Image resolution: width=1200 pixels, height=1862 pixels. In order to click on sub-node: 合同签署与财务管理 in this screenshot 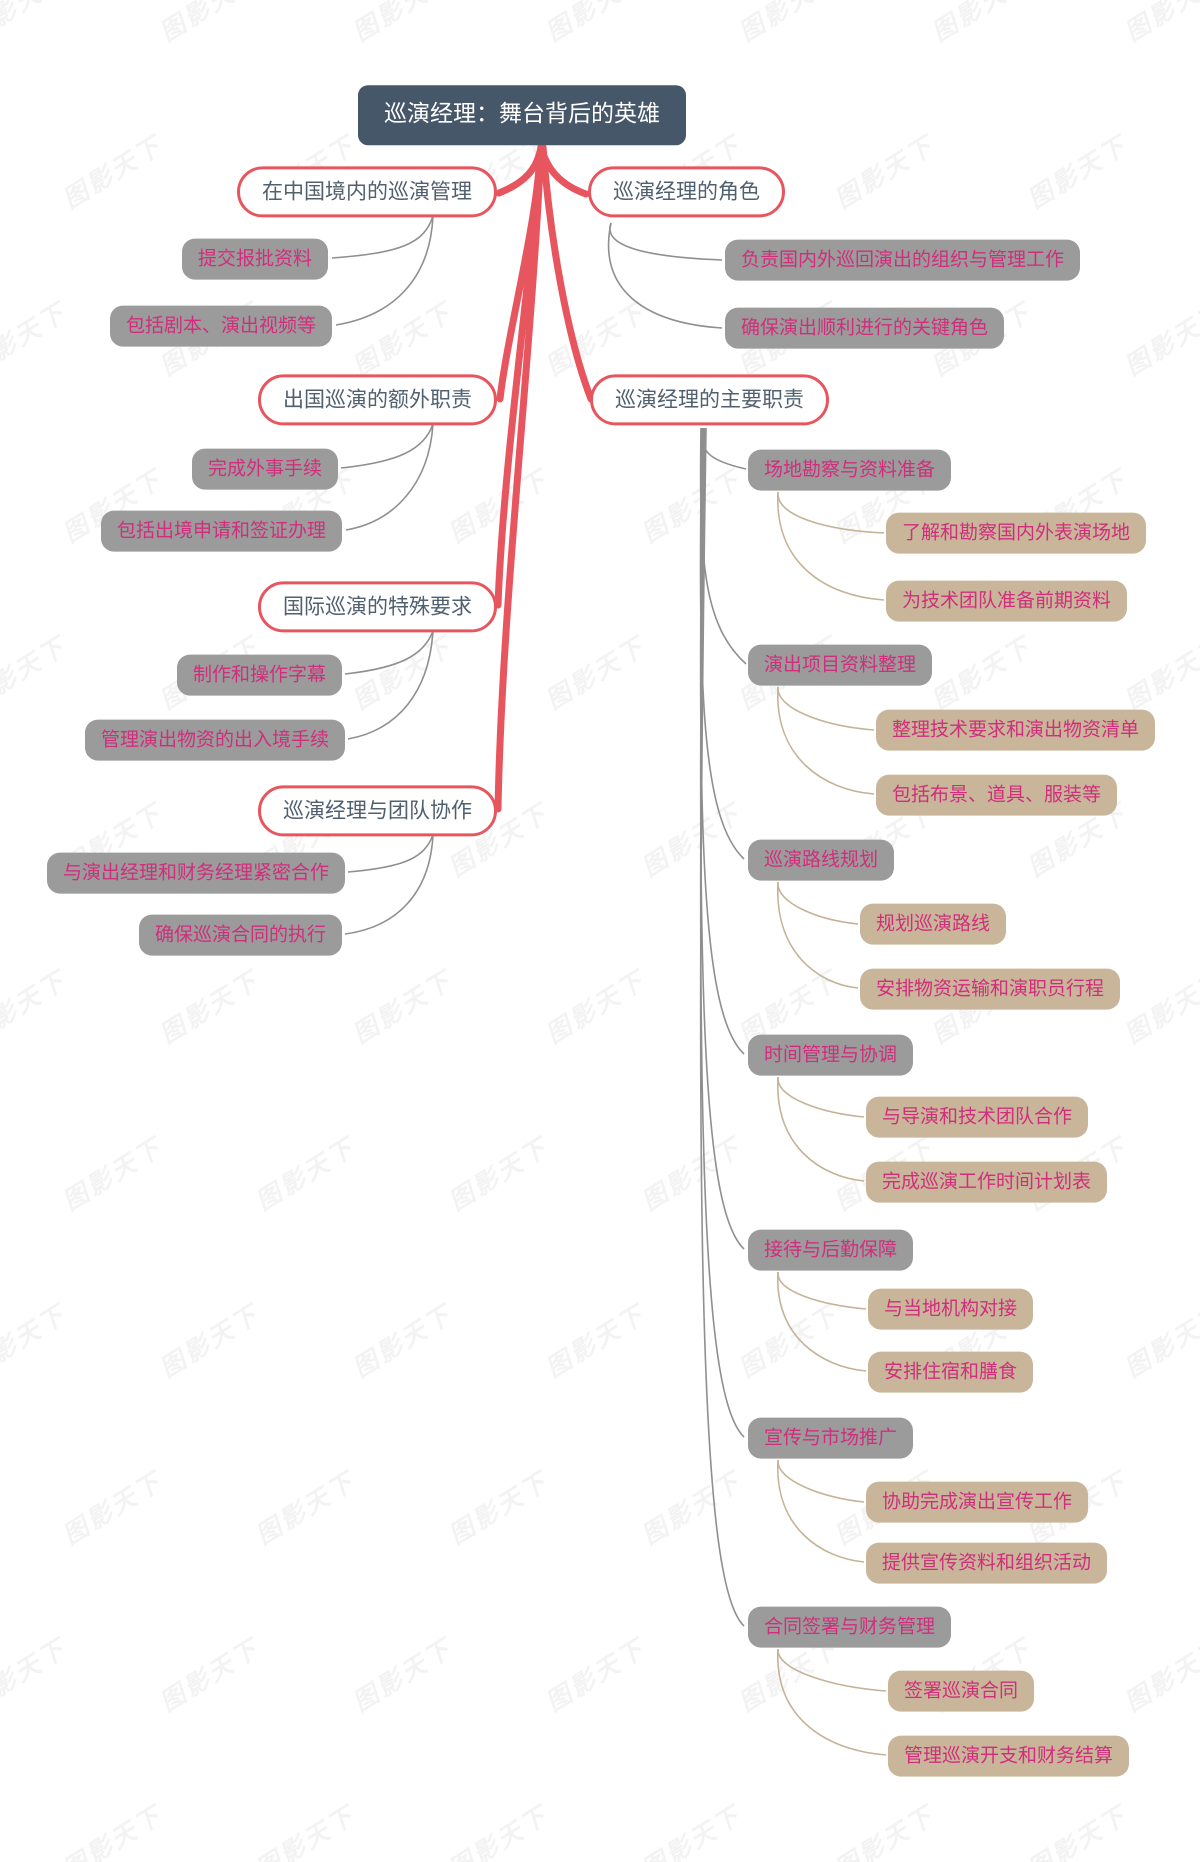, I will do `click(850, 1627)`.